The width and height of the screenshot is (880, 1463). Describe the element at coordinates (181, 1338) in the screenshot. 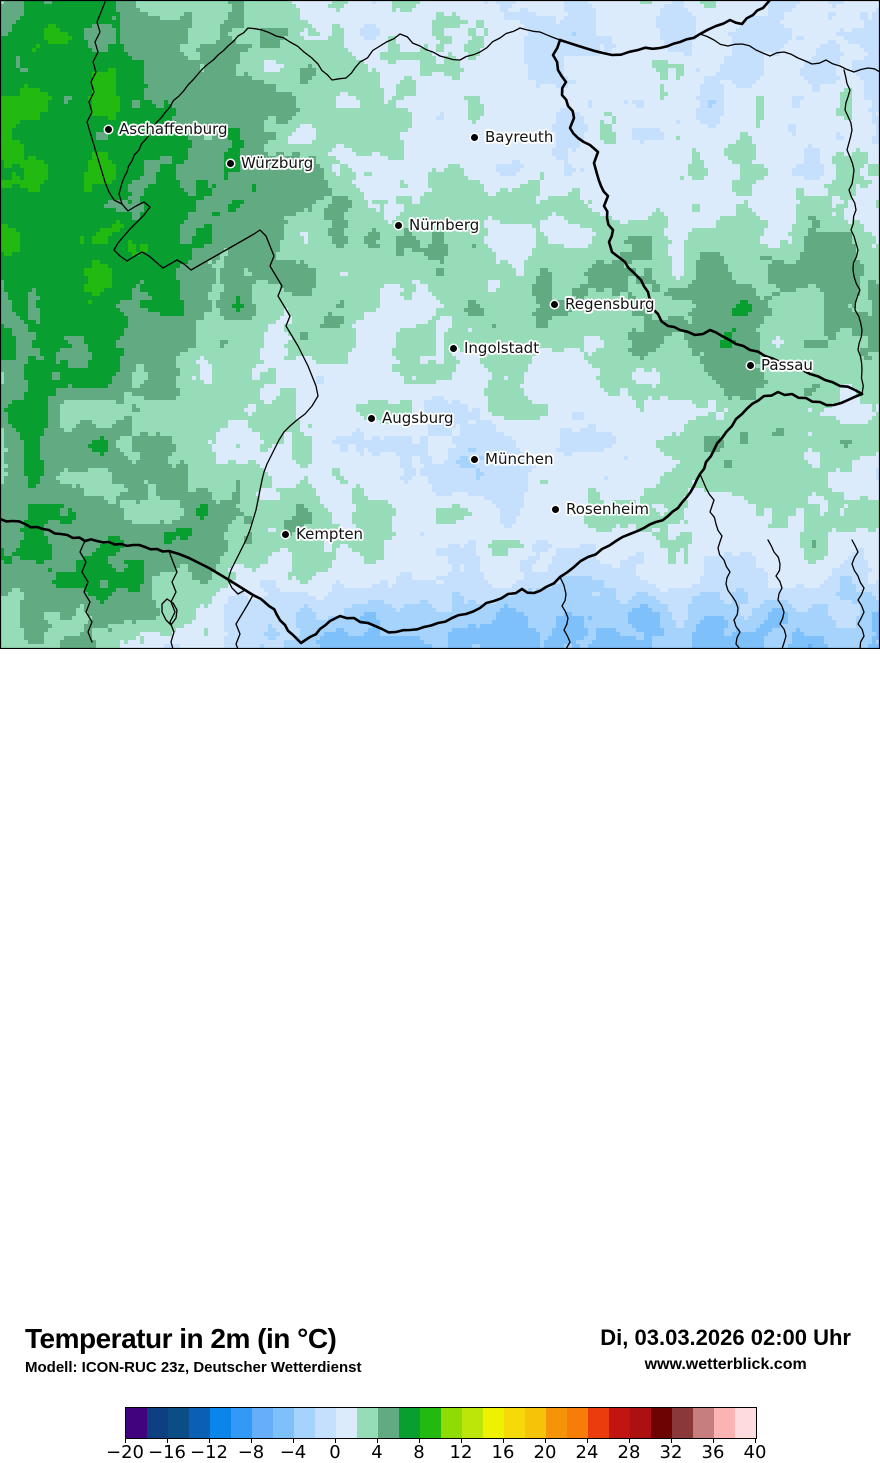

I see `page-title: Temperatur in 2m (in °C)` at that location.